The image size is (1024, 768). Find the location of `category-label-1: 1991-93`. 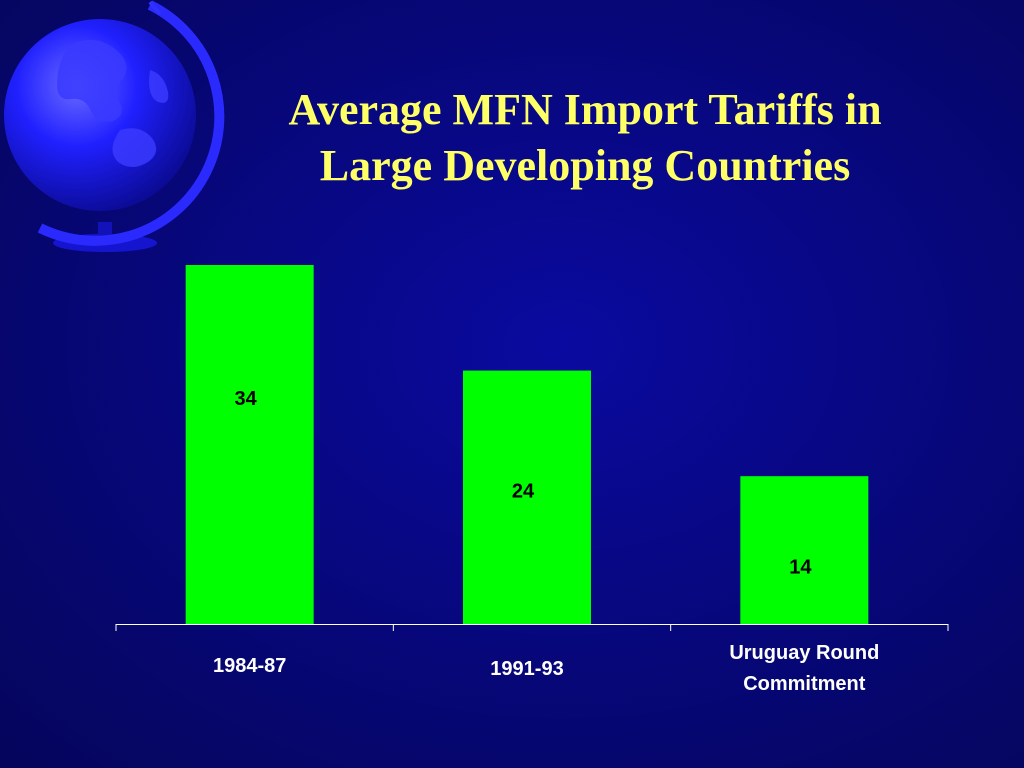

category-label-1: 1991-93 is located at coordinates (526, 669).